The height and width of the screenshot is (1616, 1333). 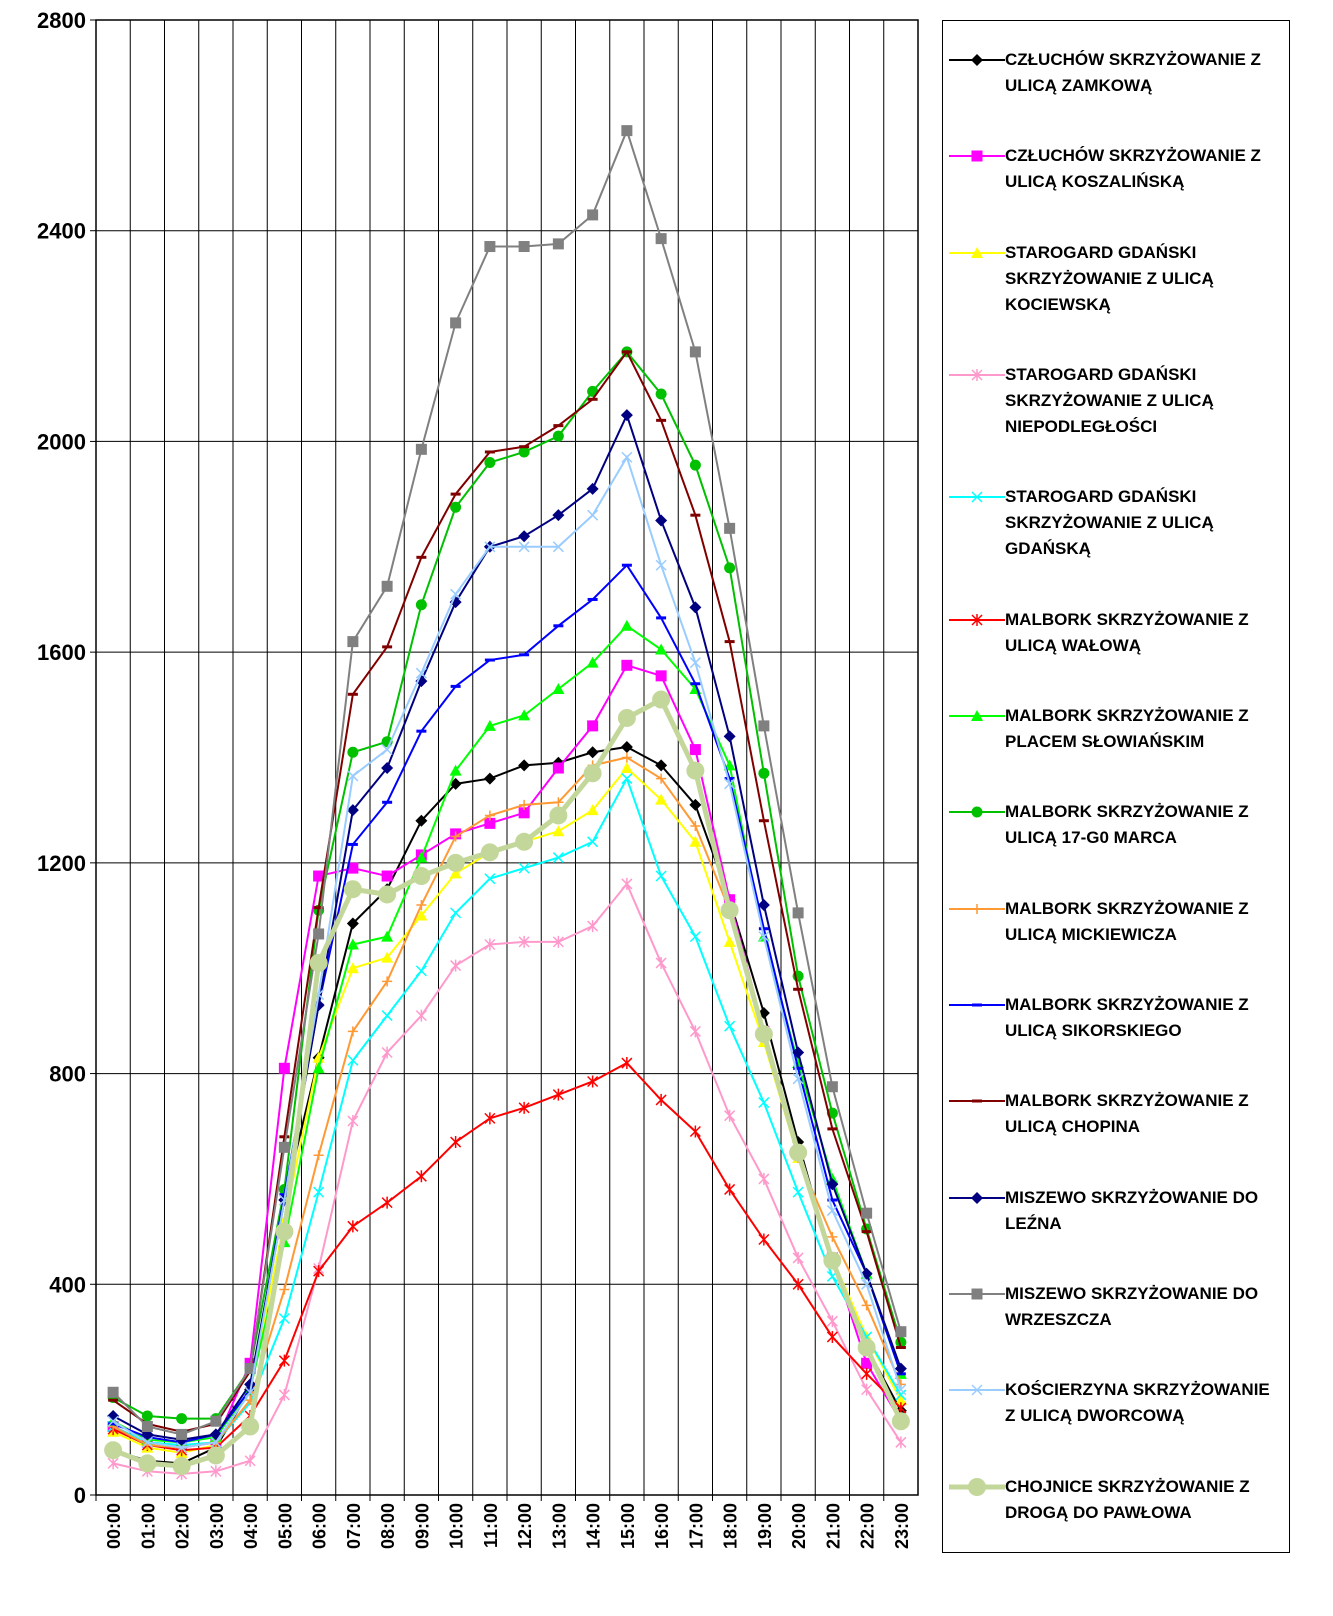 I want to click on x-tick-label: 01:00, so click(x=148, y=1526).